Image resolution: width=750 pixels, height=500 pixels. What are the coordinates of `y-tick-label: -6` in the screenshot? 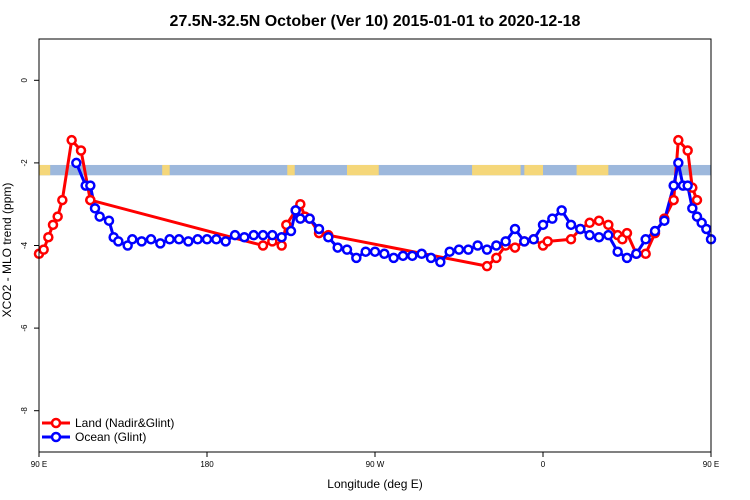 It's located at (24, 328).